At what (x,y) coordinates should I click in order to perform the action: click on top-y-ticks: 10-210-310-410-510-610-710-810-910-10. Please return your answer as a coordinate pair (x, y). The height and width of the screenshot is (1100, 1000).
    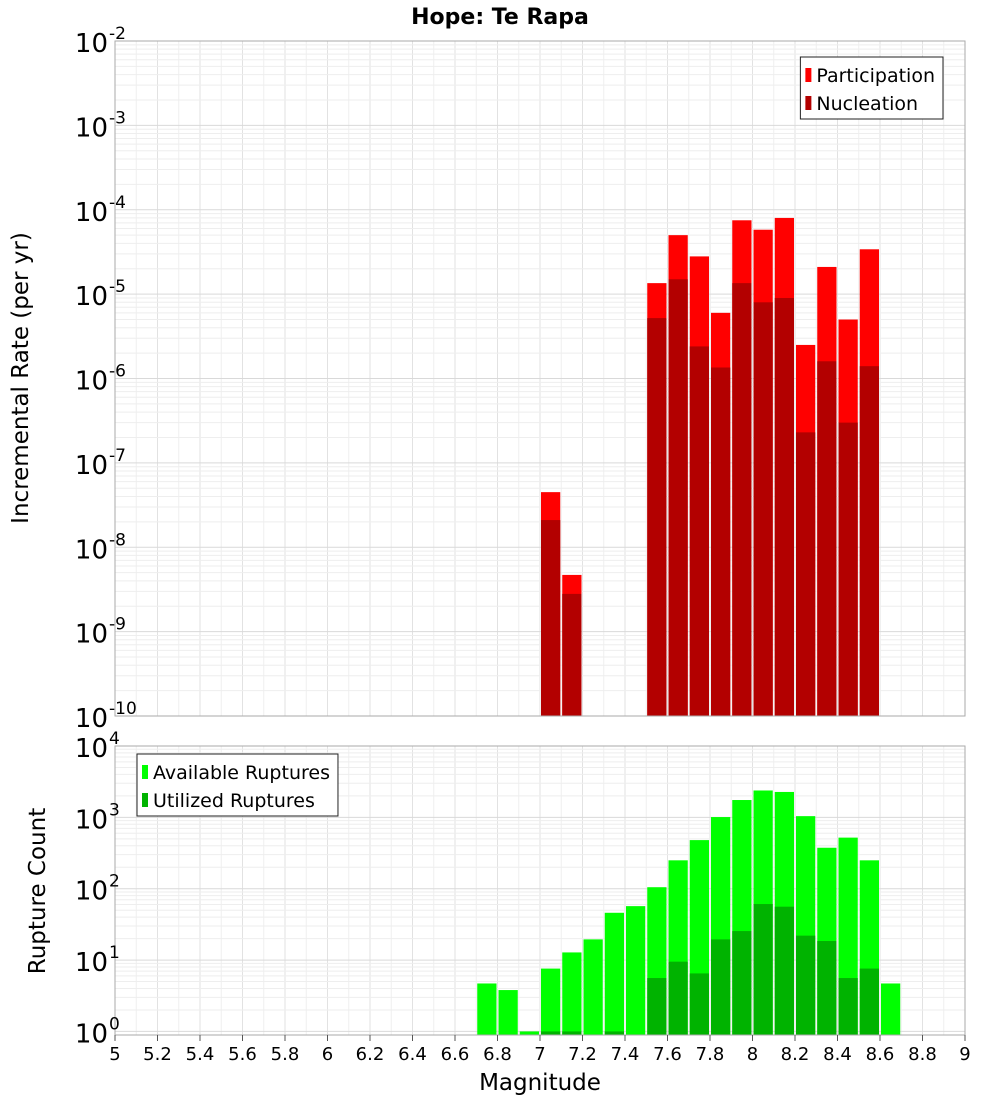
    Looking at the image, I should click on (106, 379).